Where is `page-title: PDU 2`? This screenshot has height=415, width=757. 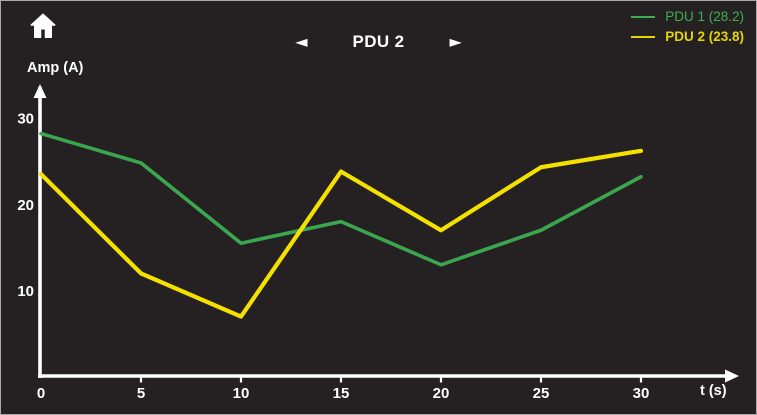
page-title: PDU 2 is located at coordinates (378, 41).